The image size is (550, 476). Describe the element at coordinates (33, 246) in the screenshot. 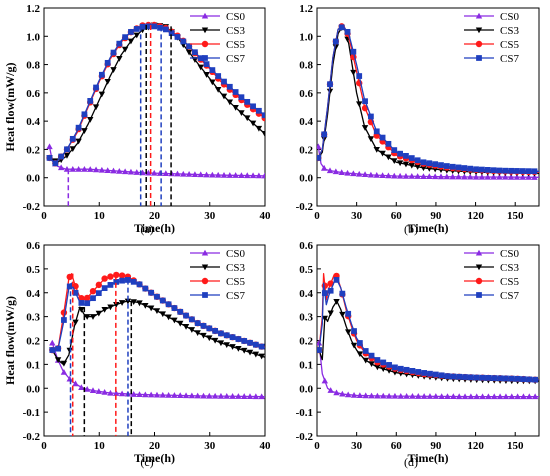

I see `y-tick-label: 0.6` at that location.